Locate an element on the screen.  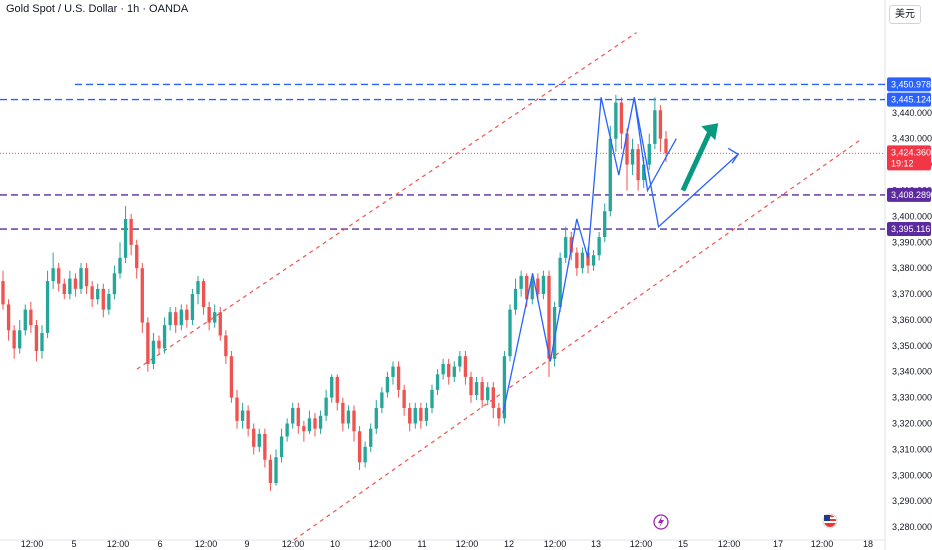
current-price-countdown: 19:12 is located at coordinates (902, 163).